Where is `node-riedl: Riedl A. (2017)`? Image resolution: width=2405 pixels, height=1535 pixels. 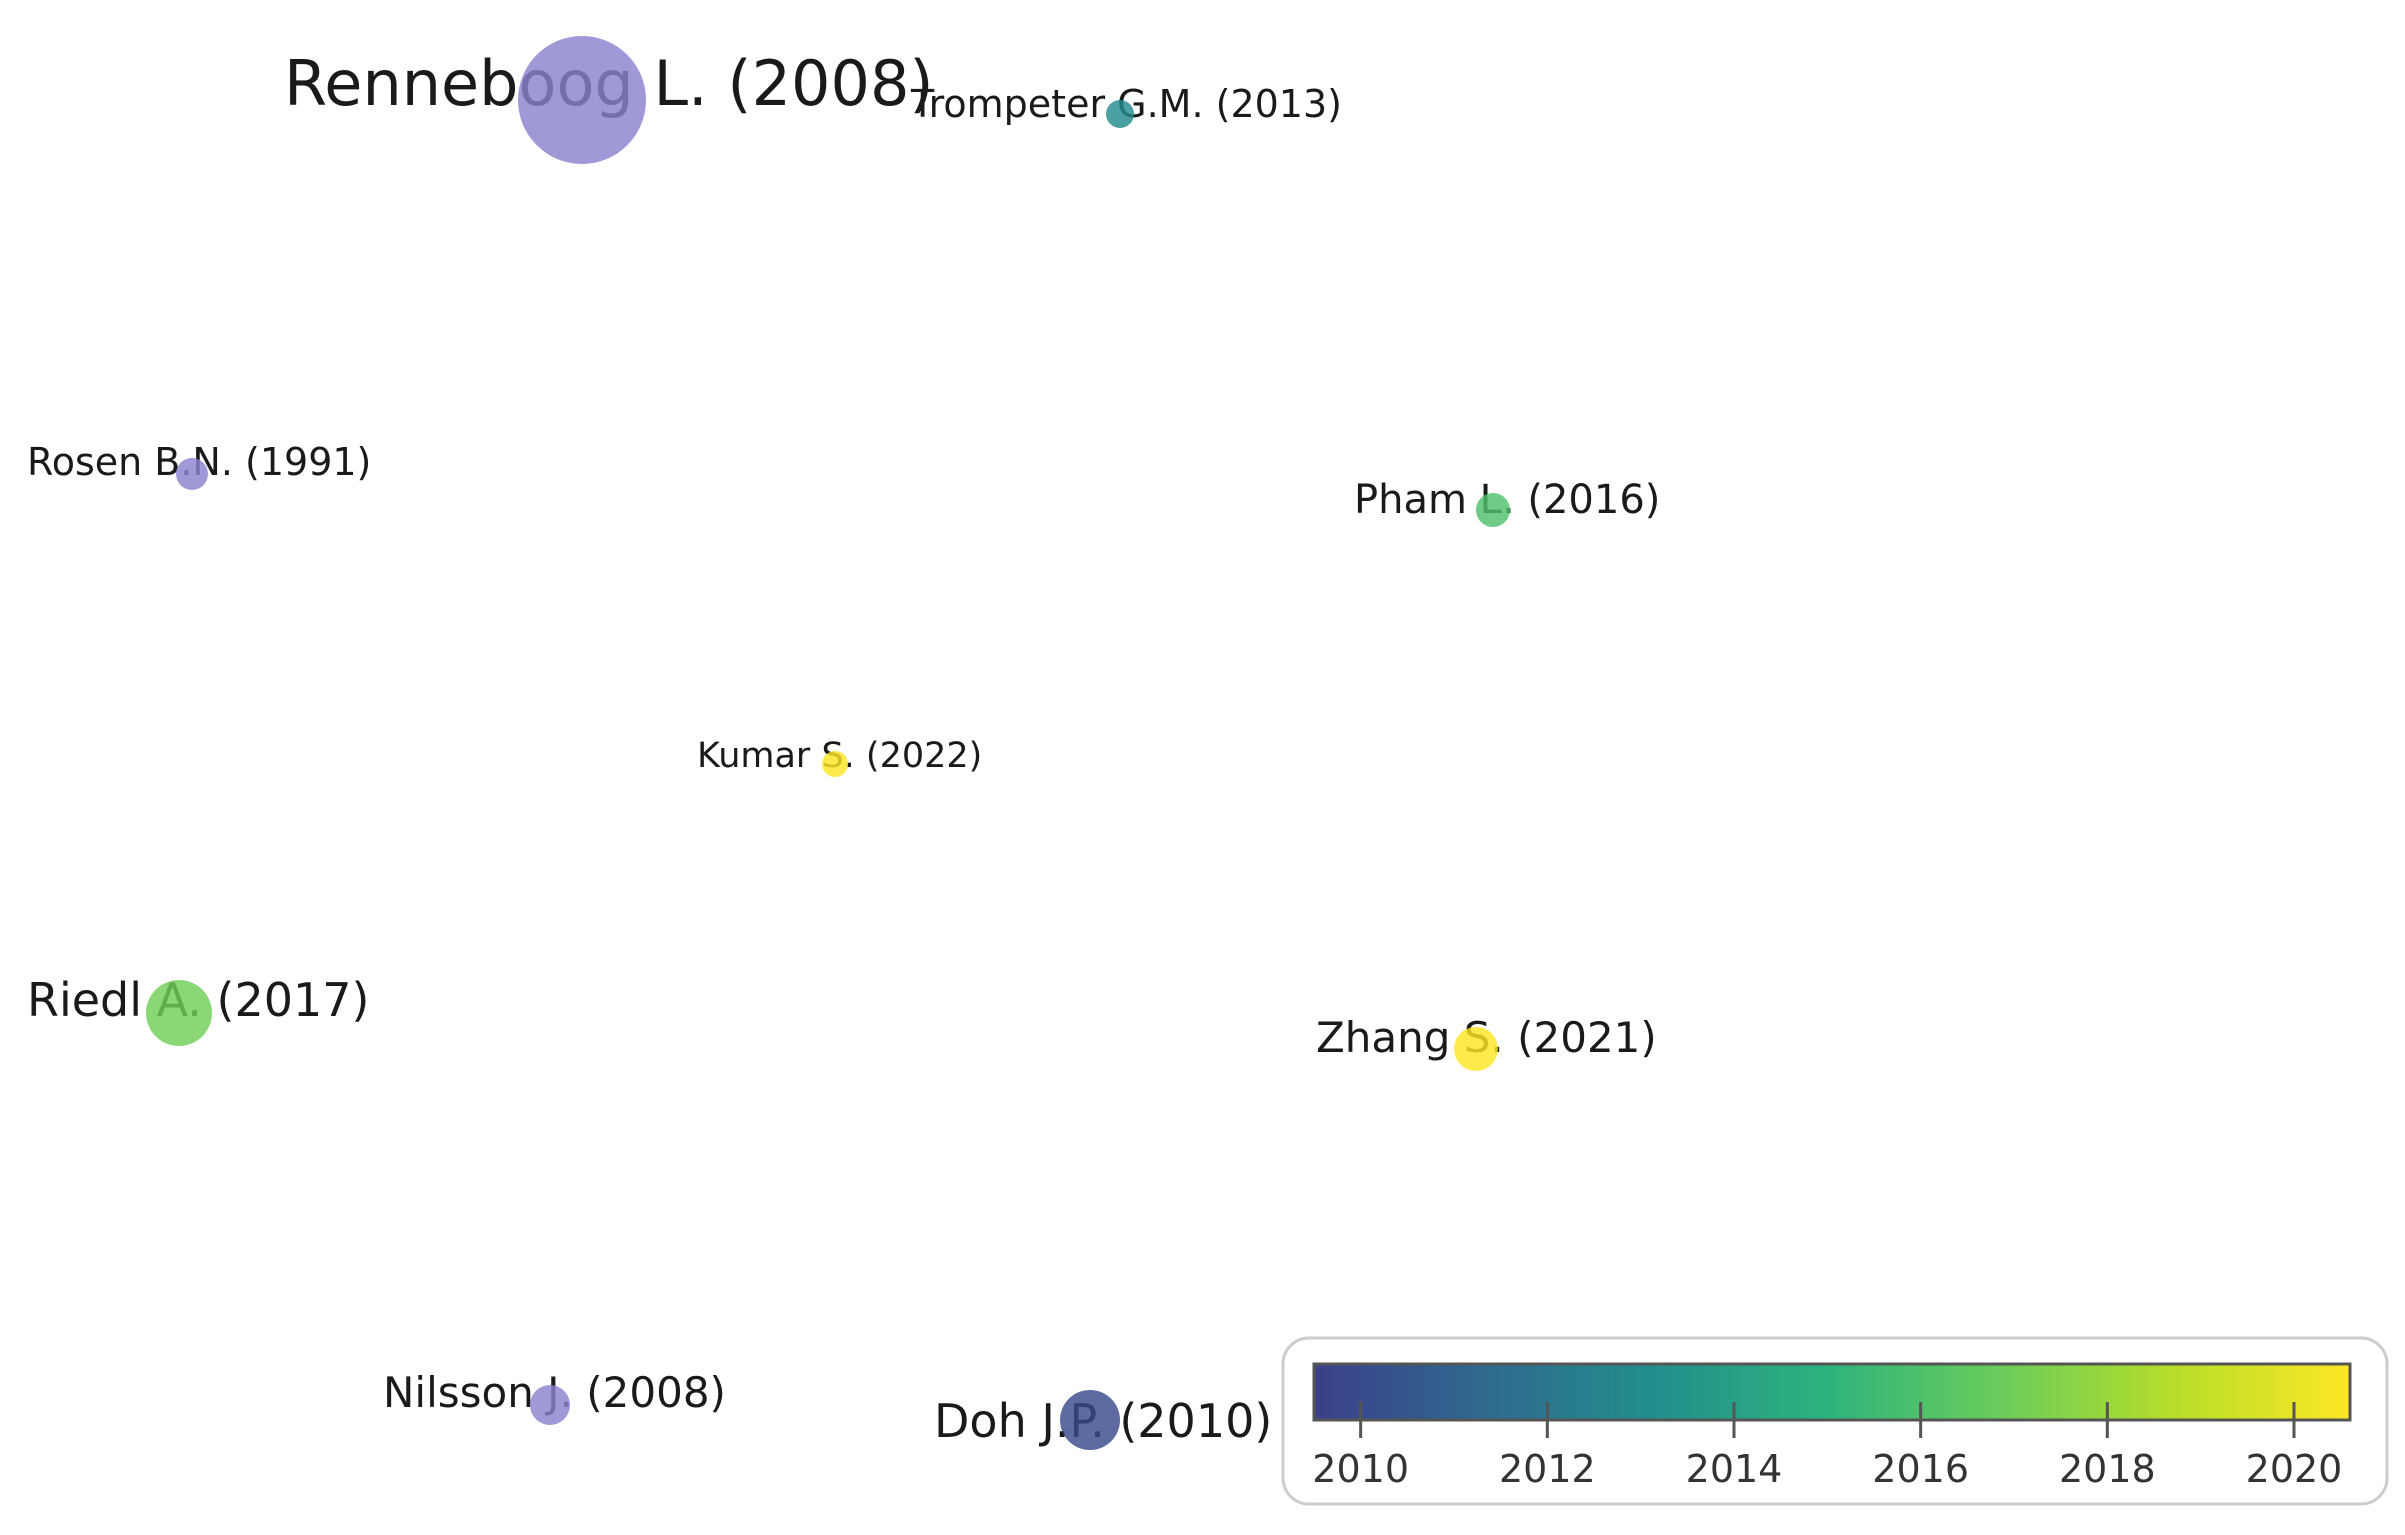
node-riedl: Riedl A. (2017) is located at coordinates (198, 1009).